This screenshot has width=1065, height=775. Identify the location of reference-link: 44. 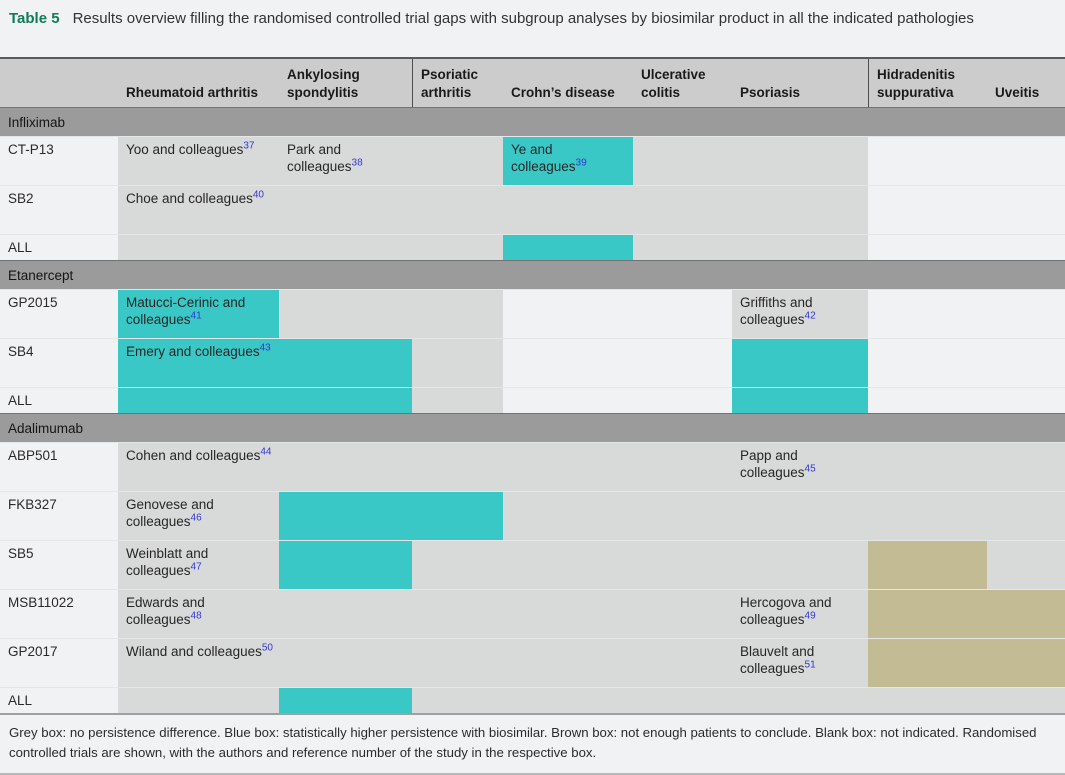
(266, 452).